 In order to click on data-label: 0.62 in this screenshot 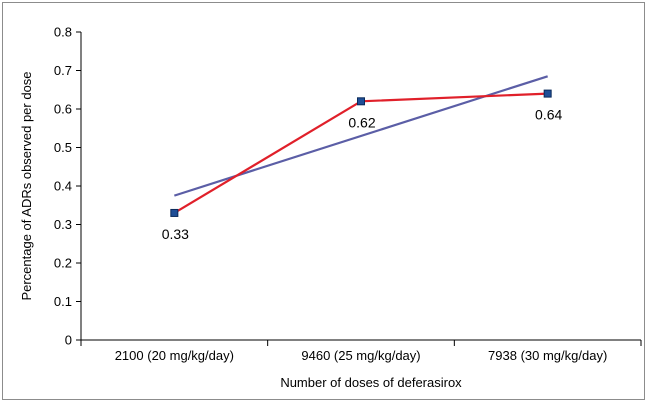, I will do `click(361, 122)`.